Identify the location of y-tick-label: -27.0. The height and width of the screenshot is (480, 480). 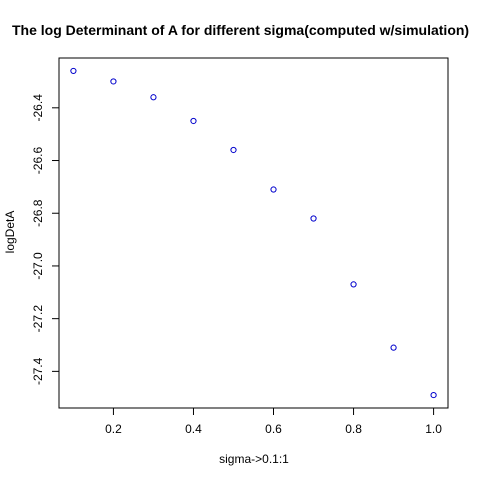
(38, 266).